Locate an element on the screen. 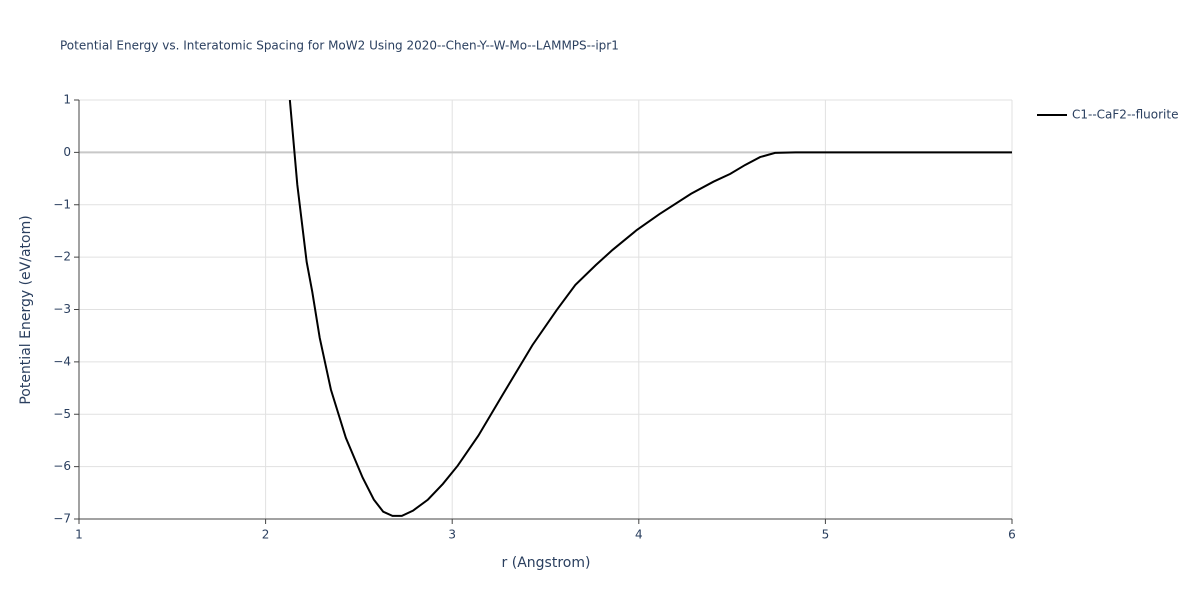 The height and width of the screenshot is (600, 1200). y-tick-label: −5 is located at coordinates (62, 414).